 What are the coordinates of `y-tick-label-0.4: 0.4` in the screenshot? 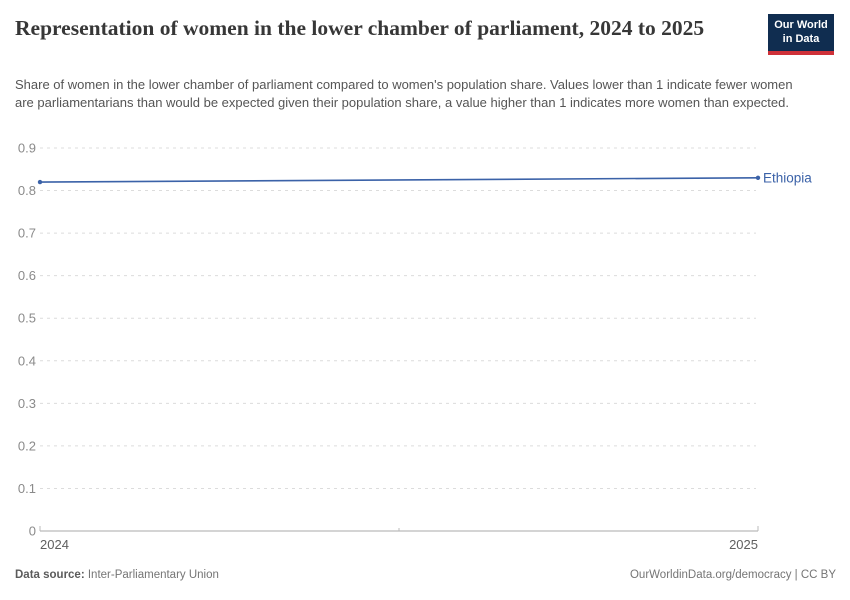 It's located at (27, 360).